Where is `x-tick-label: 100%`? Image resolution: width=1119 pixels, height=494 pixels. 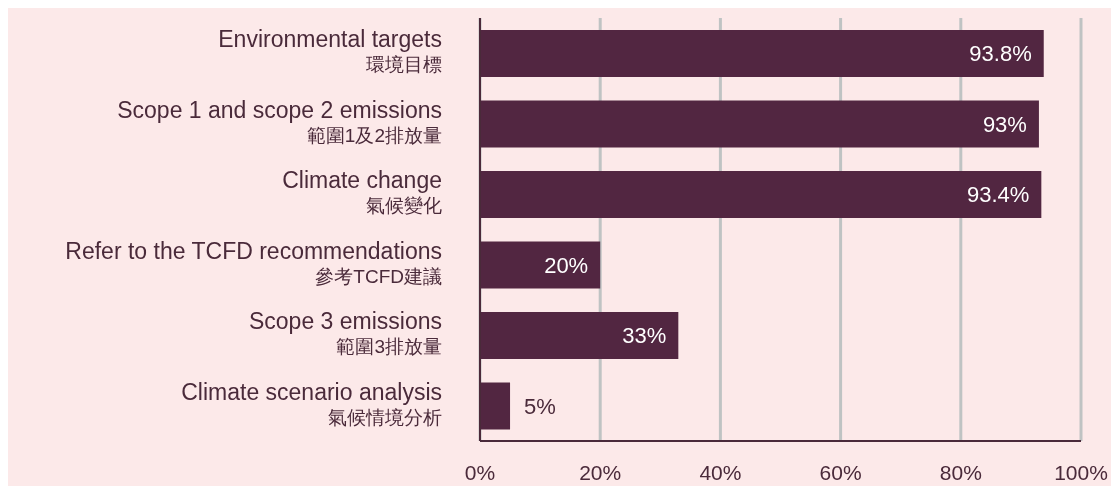
x-tick-label: 100% is located at coordinates (1081, 472).